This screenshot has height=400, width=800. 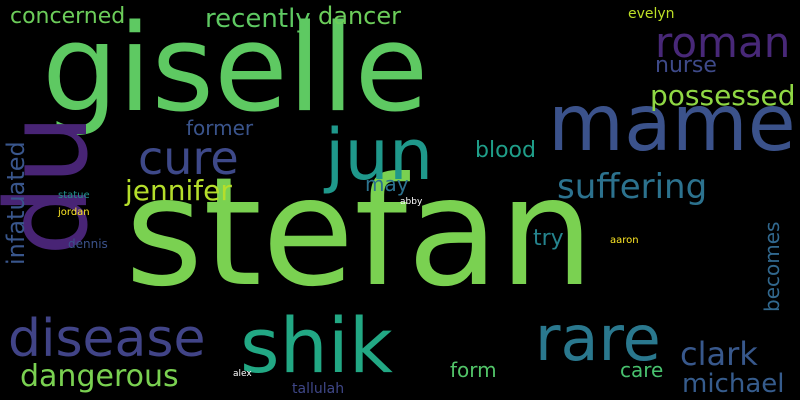 What do you see at coordinates (99, 376) in the screenshot?
I see `word-dangerous: dangerous` at bounding box center [99, 376].